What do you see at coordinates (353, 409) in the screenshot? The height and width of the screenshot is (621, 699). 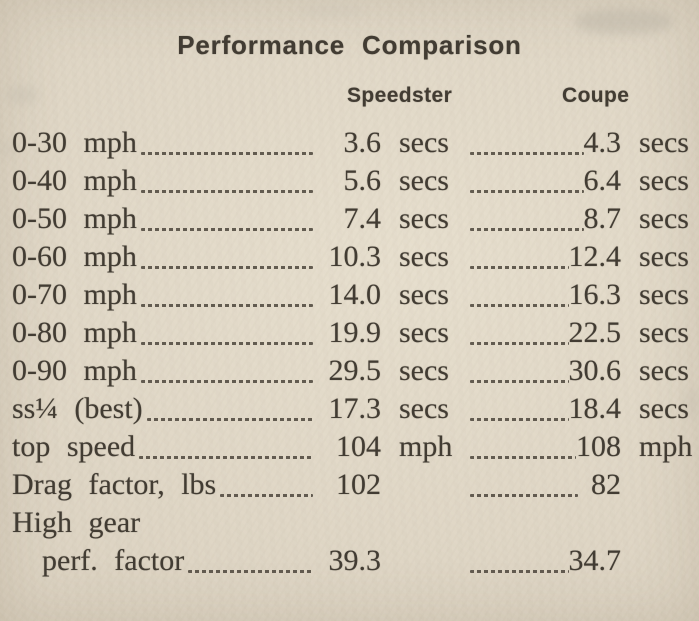 I see `table-row: ss¼ (best) 17.3 secs 18.4 secs` at bounding box center [353, 409].